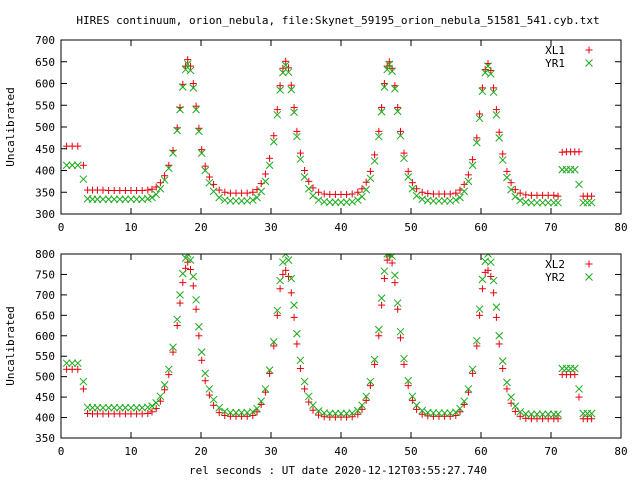 This screenshot has height=480, width=640. Describe the element at coordinates (130, 451) in the screenshot. I see `bottom-x-tick-label: 10` at that location.